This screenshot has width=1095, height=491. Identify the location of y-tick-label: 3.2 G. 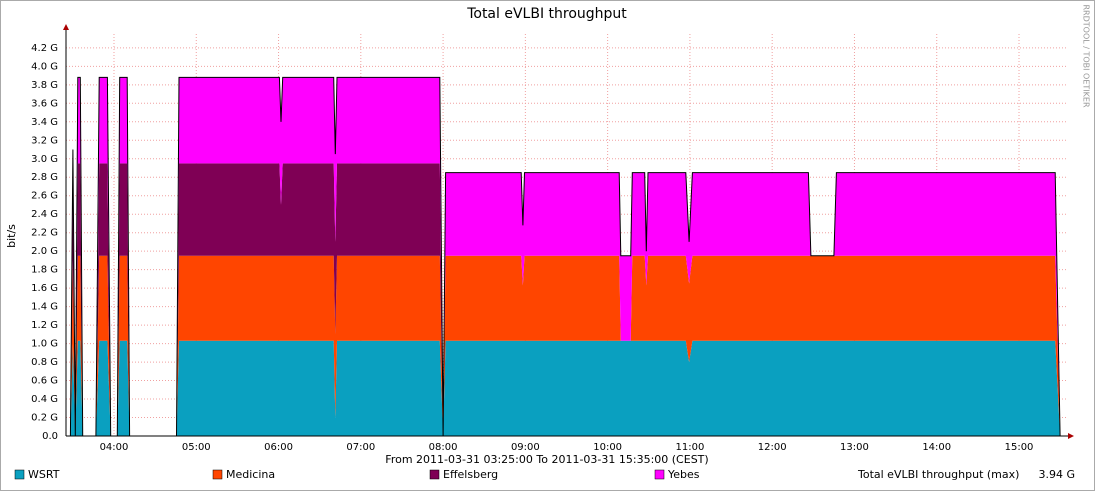
(44, 140).